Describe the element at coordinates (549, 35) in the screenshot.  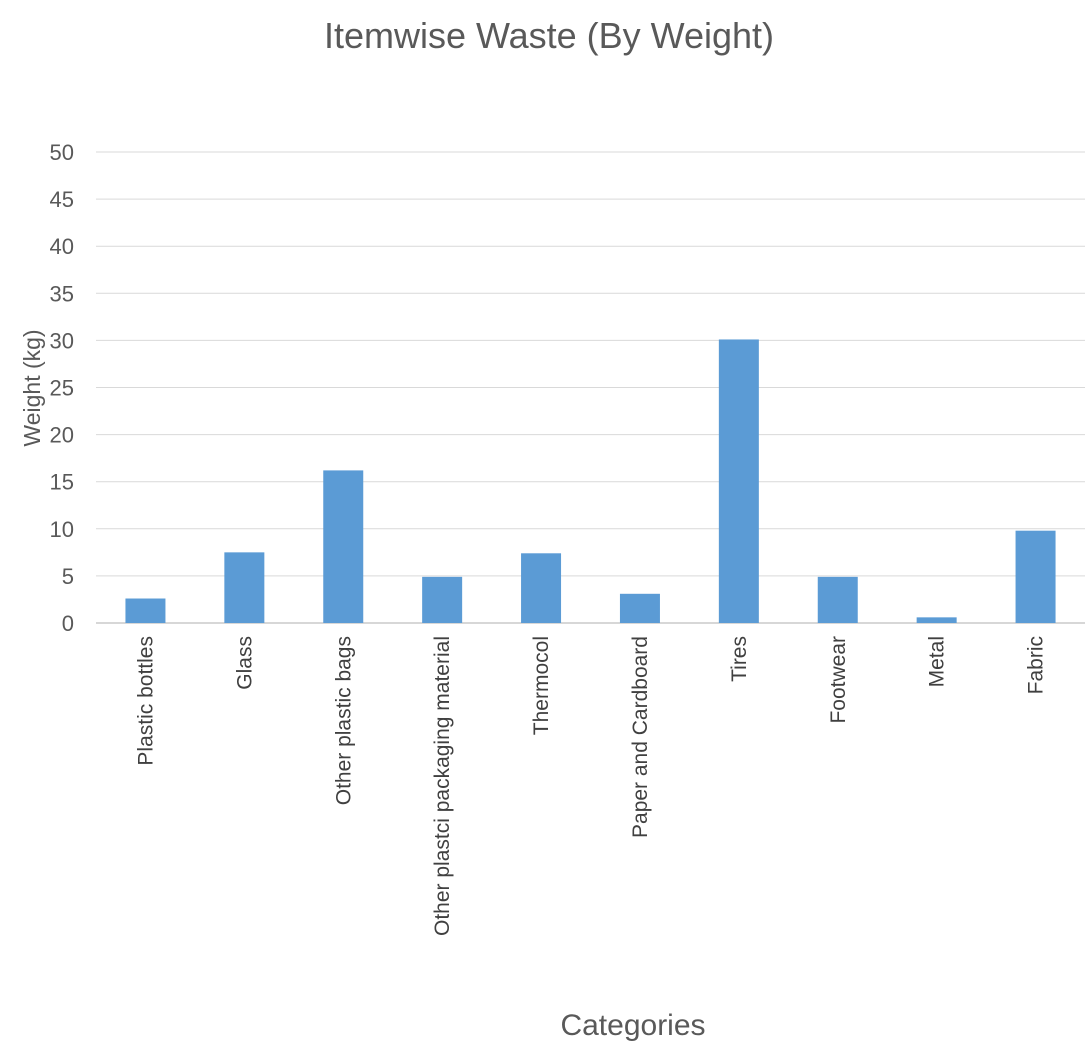
I see `chart-title: Itemwise Waste (By Weight)` at that location.